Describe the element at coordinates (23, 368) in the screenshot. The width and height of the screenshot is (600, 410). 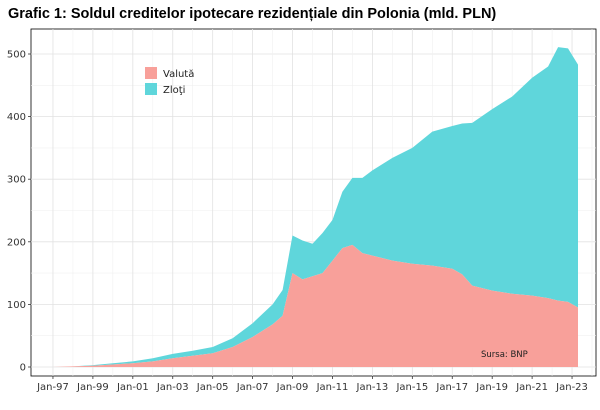
I see `y-tick-label: 0` at that location.